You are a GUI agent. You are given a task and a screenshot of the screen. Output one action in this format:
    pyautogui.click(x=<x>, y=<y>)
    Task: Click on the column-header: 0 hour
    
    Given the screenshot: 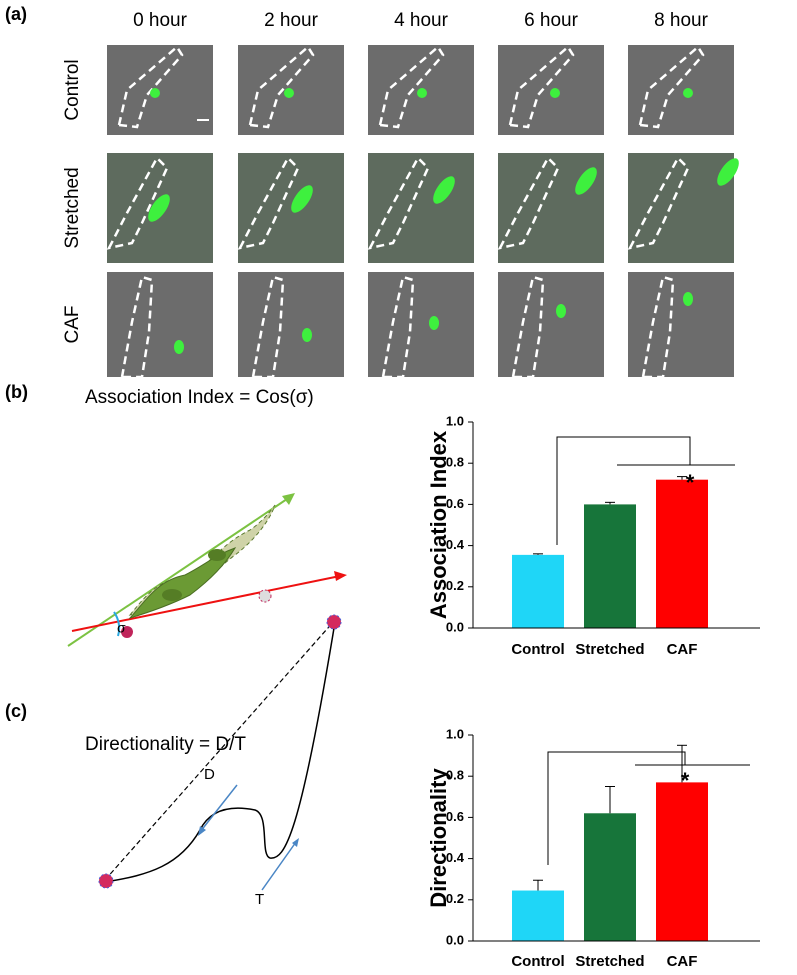 What is the action you would take?
    pyautogui.click(x=160, y=20)
    